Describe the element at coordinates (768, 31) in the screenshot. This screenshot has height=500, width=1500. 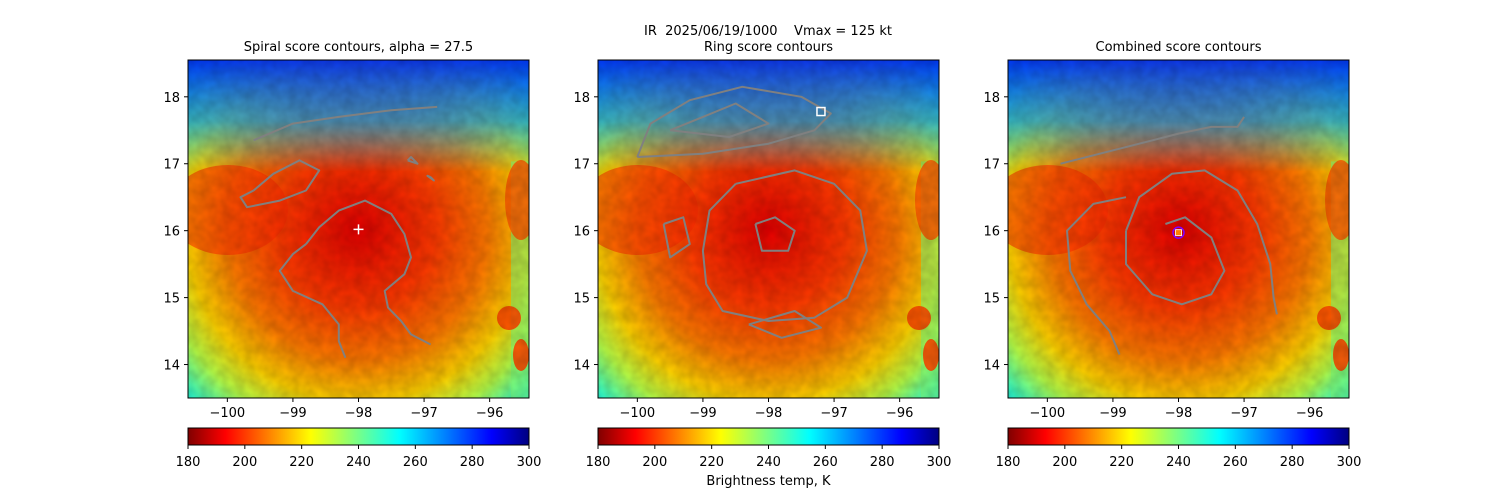
I see `suptitle: IR 2025/06/19/1000 Vmax = 125 kt` at that location.